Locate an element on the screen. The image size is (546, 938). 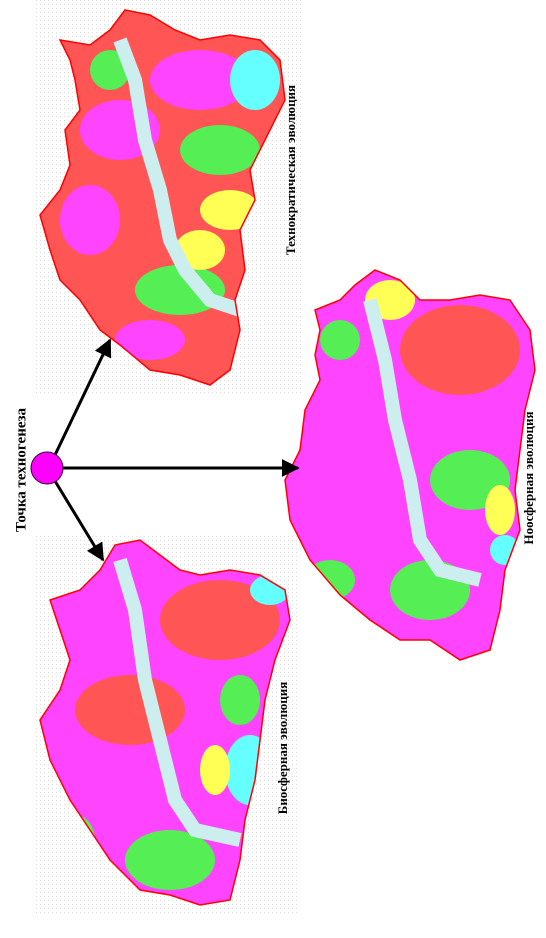
map-label: Ноосферная эволюция is located at coordinates (528, 477).